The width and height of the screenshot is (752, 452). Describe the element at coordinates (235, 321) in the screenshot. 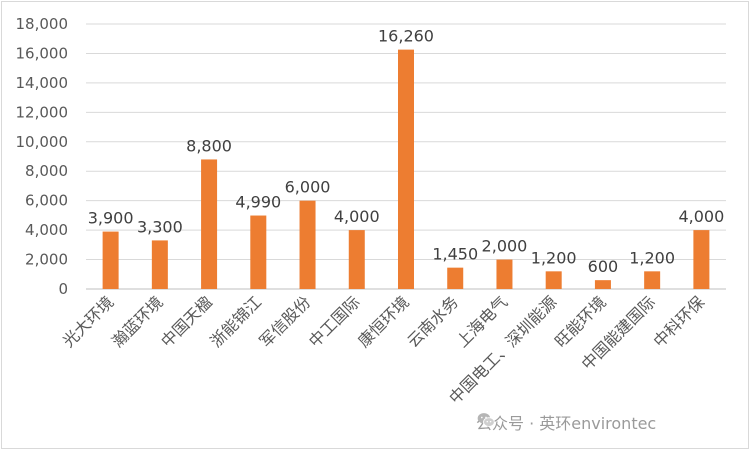

I see `category-label: 浙能锦江` at that location.